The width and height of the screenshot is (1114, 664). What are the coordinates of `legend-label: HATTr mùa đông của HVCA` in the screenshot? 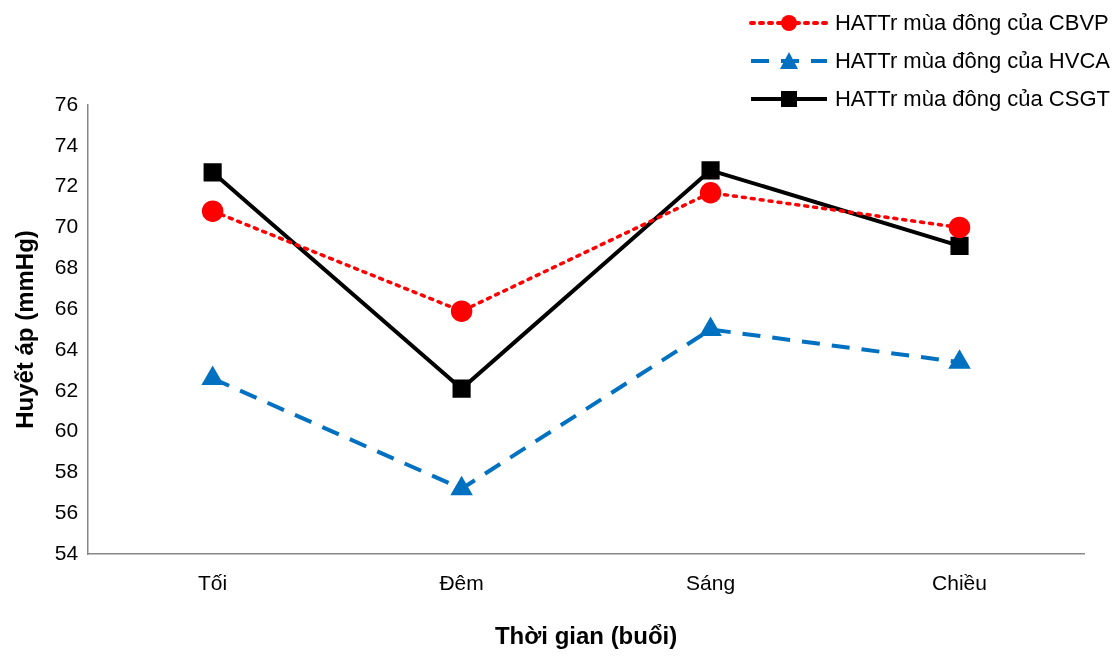 It's located at (972, 61).